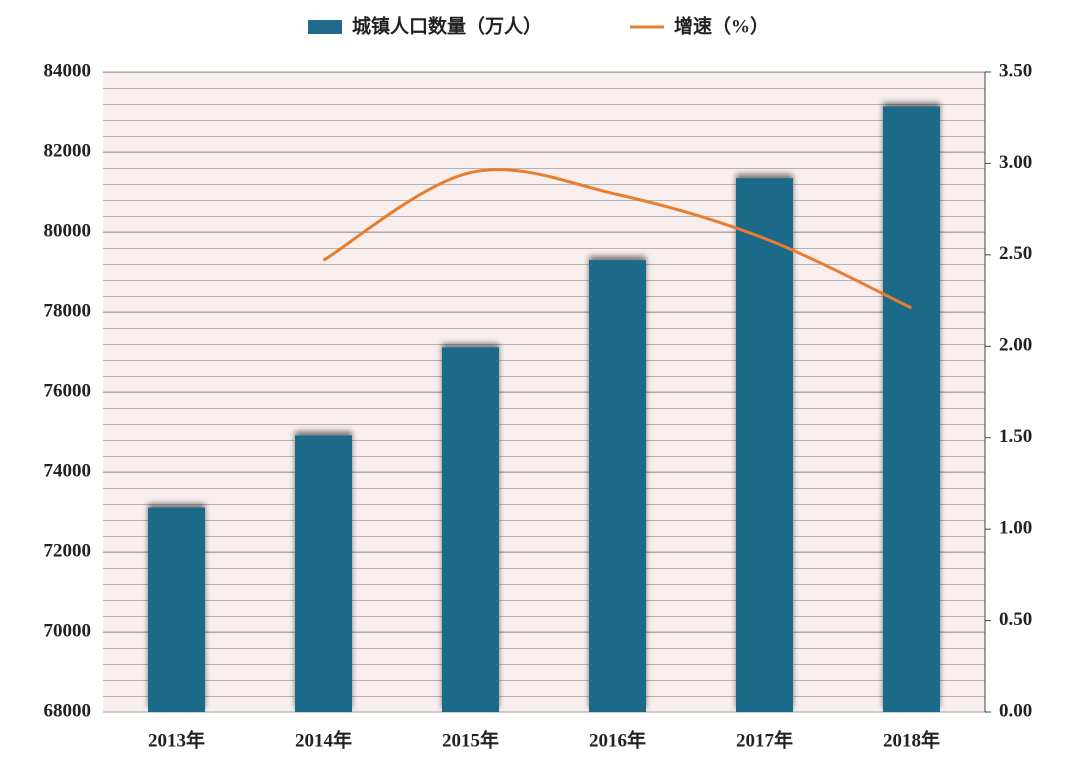 The width and height of the screenshot is (1080, 765). Describe the element at coordinates (1015, 162) in the screenshot. I see `y2-tick-label: 3.00` at that location.